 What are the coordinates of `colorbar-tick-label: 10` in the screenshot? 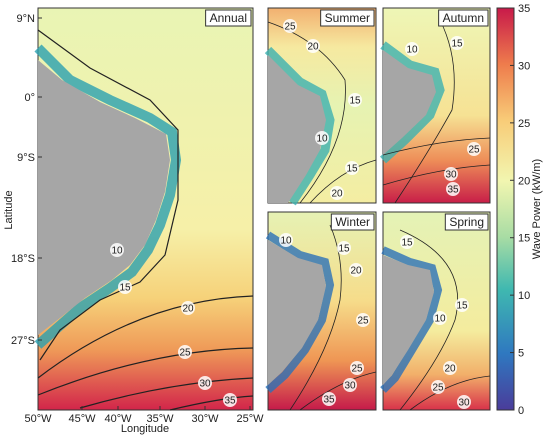 It's located at (524, 296).